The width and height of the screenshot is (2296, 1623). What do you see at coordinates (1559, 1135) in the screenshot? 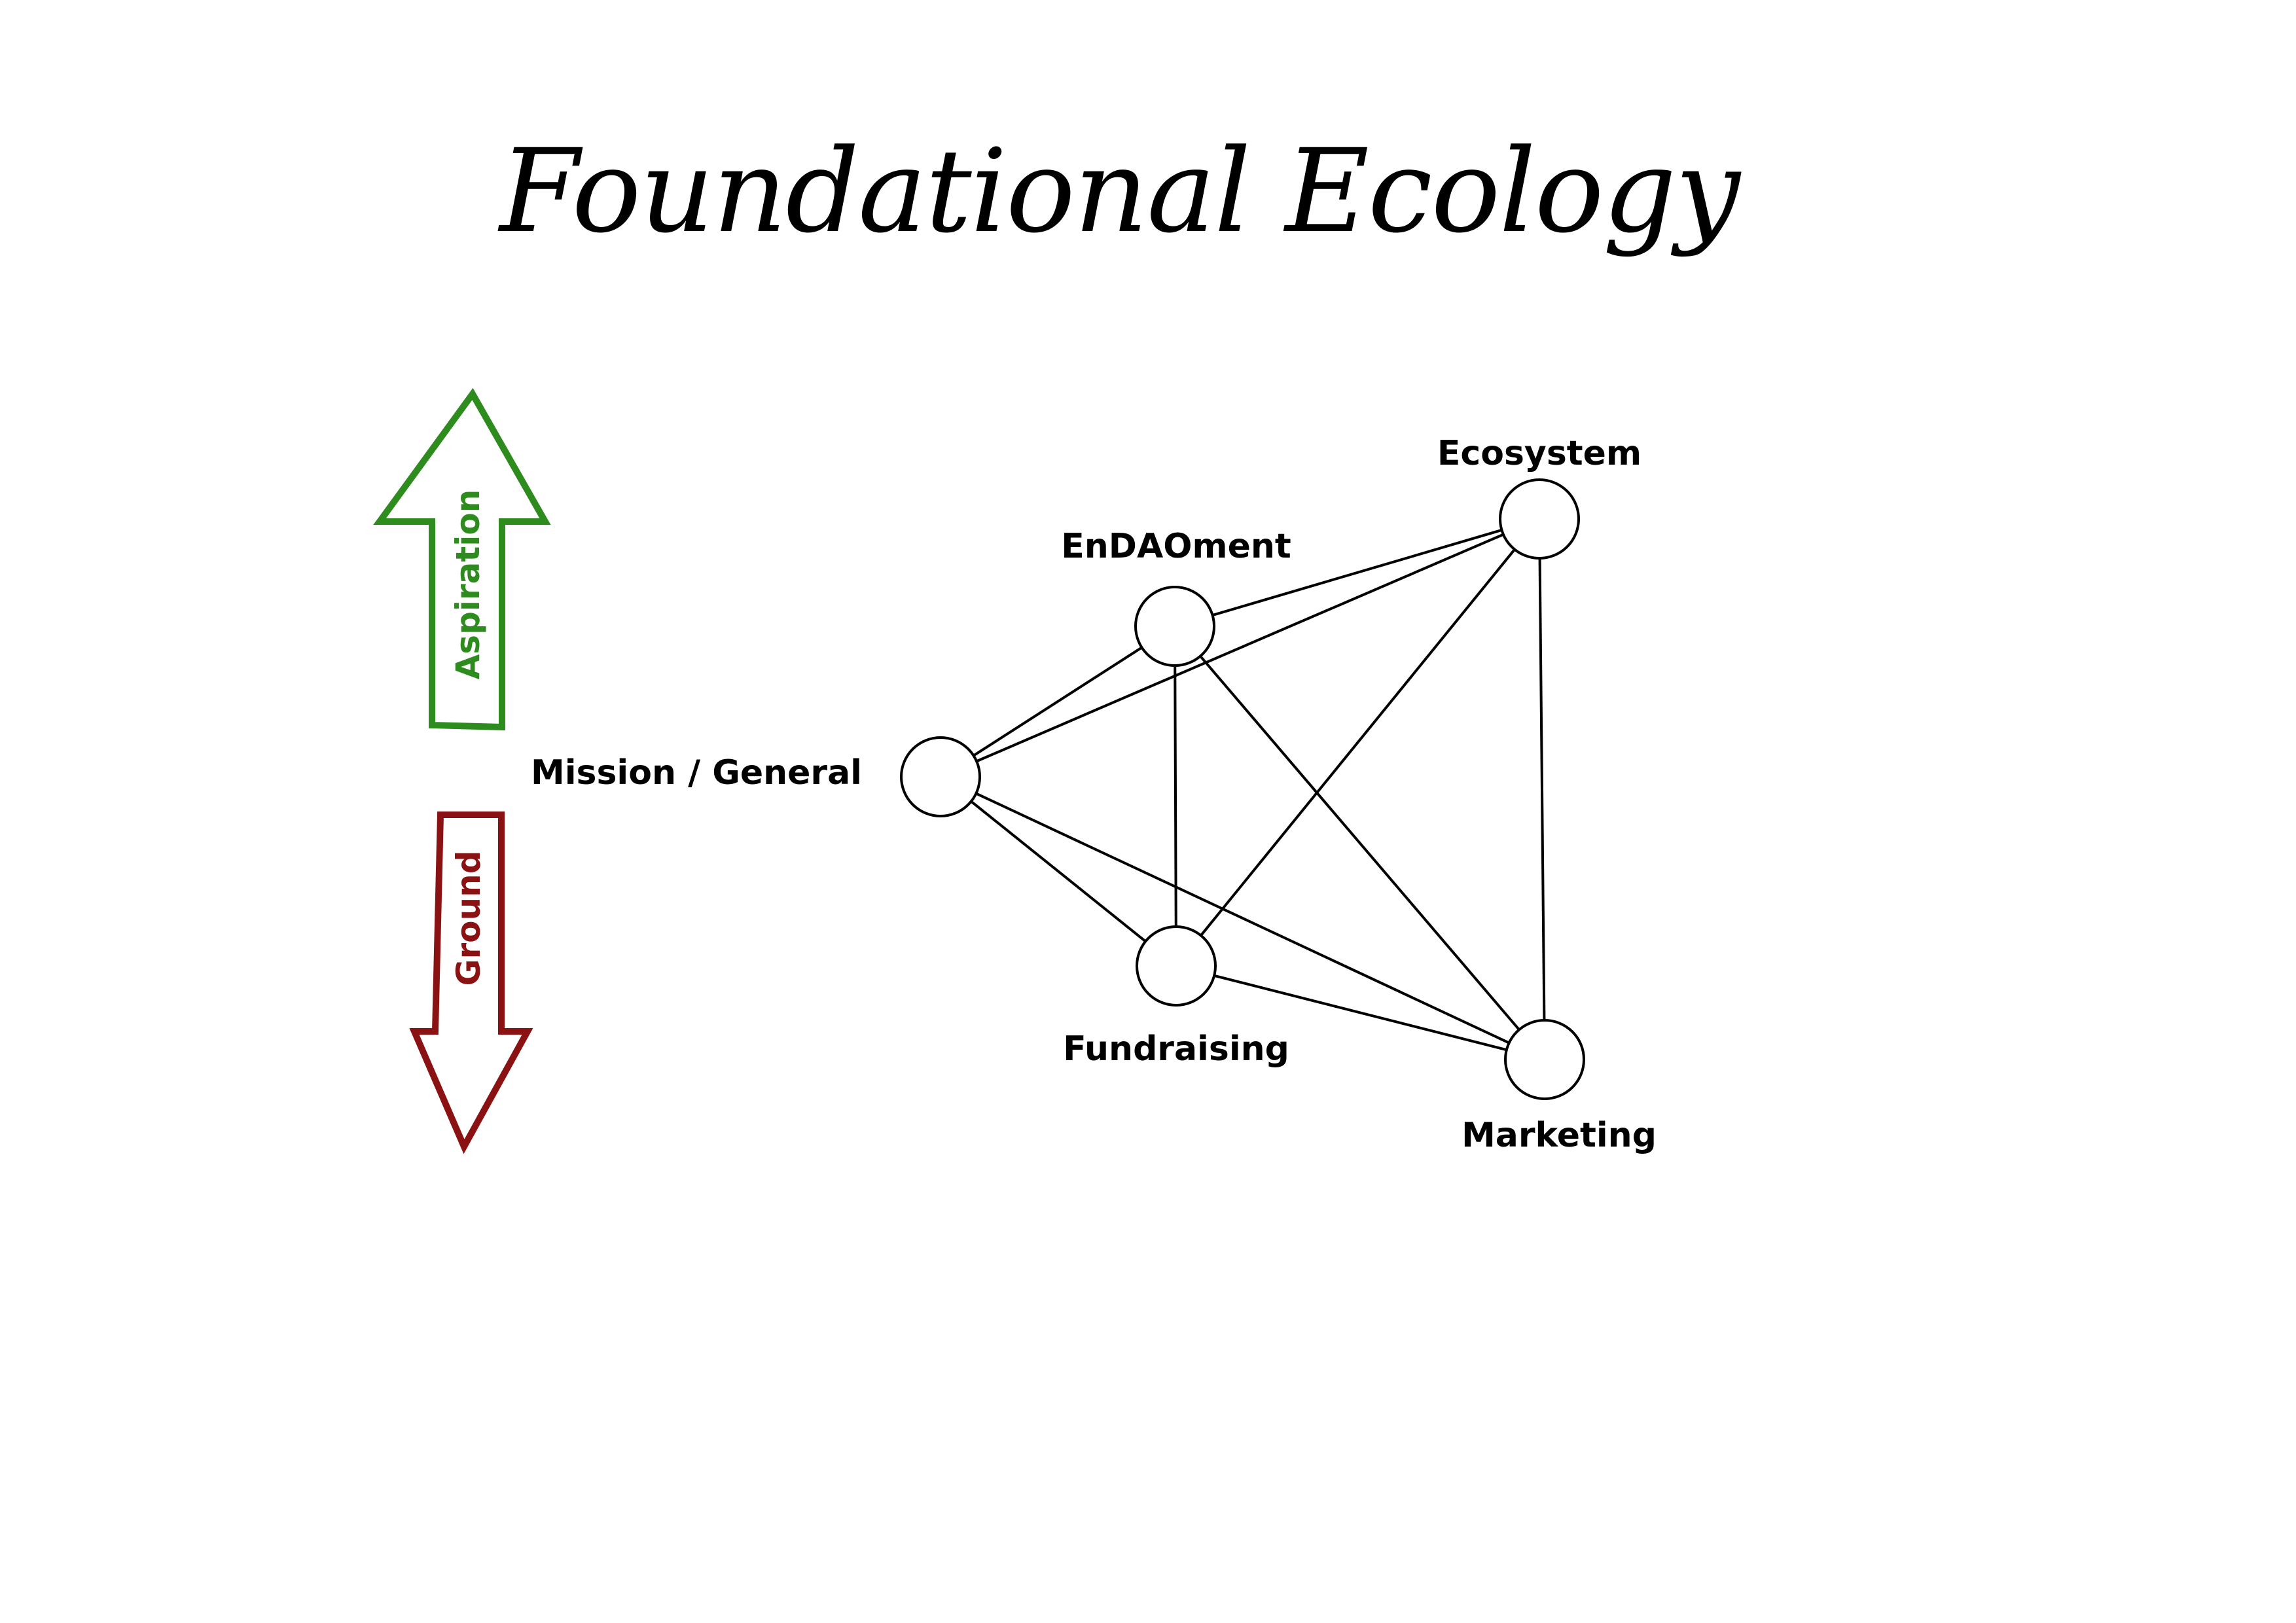
I see `node-label-marketing: Marketing` at bounding box center [1559, 1135].